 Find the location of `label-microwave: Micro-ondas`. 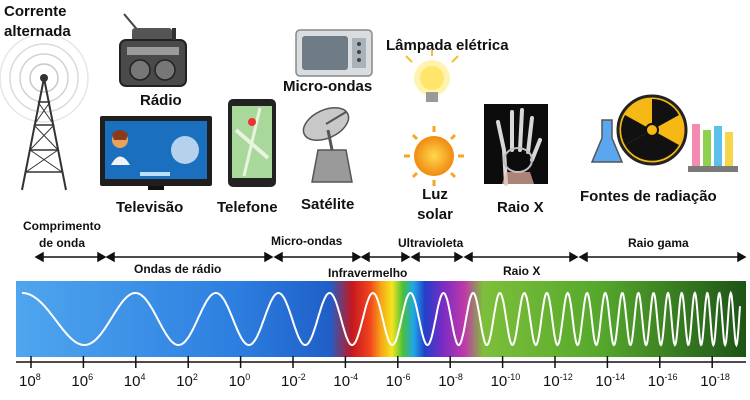

label-microwave: Micro-ondas is located at coordinates (328, 86).